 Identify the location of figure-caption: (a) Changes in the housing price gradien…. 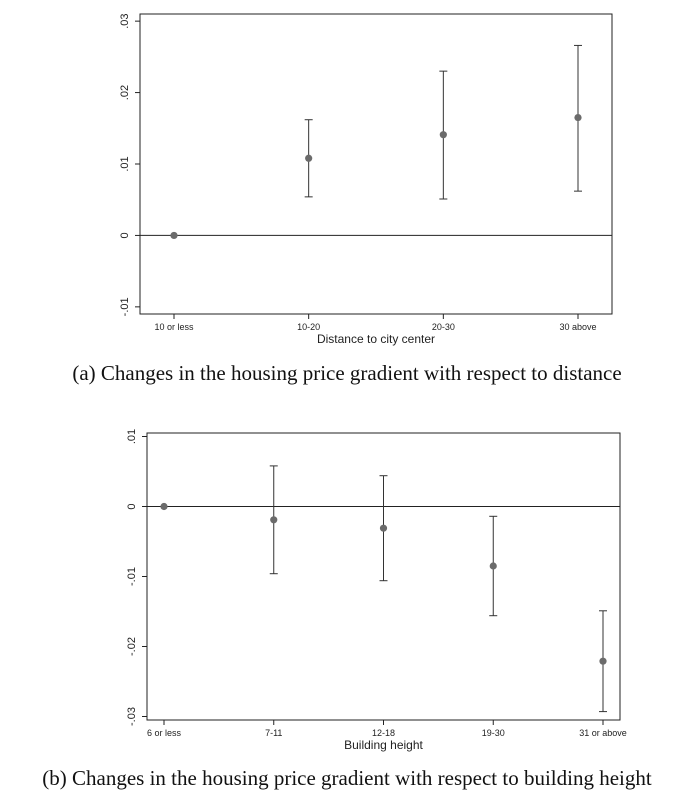
(346, 373).